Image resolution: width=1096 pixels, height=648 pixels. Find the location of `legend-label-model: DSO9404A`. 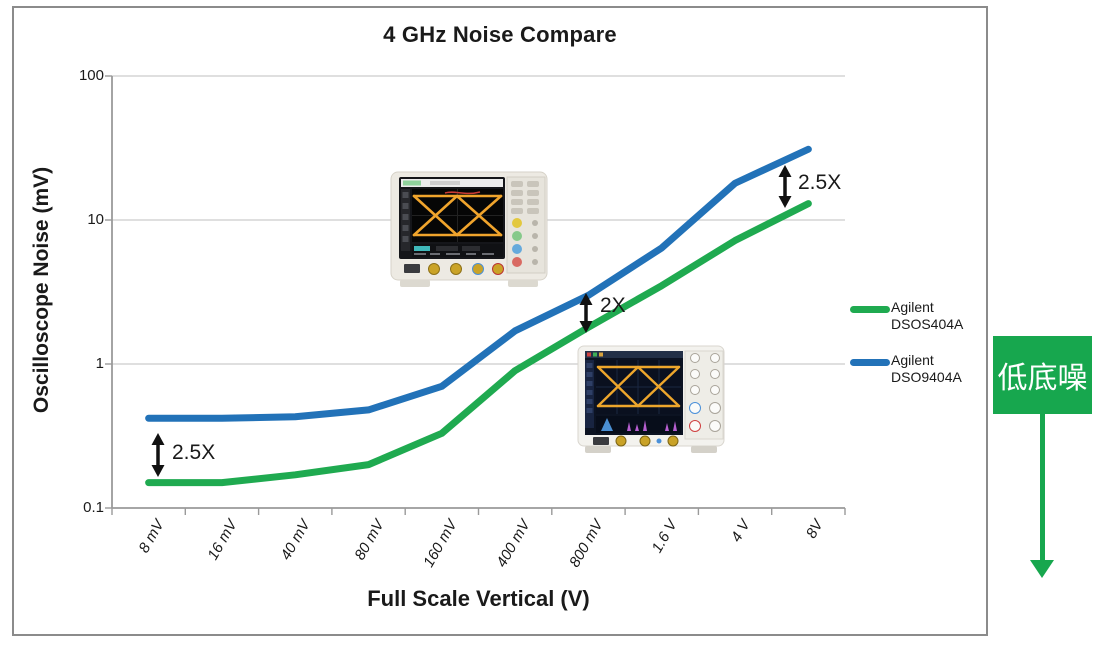

legend-label-model: DSO9404A is located at coordinates (926, 377).